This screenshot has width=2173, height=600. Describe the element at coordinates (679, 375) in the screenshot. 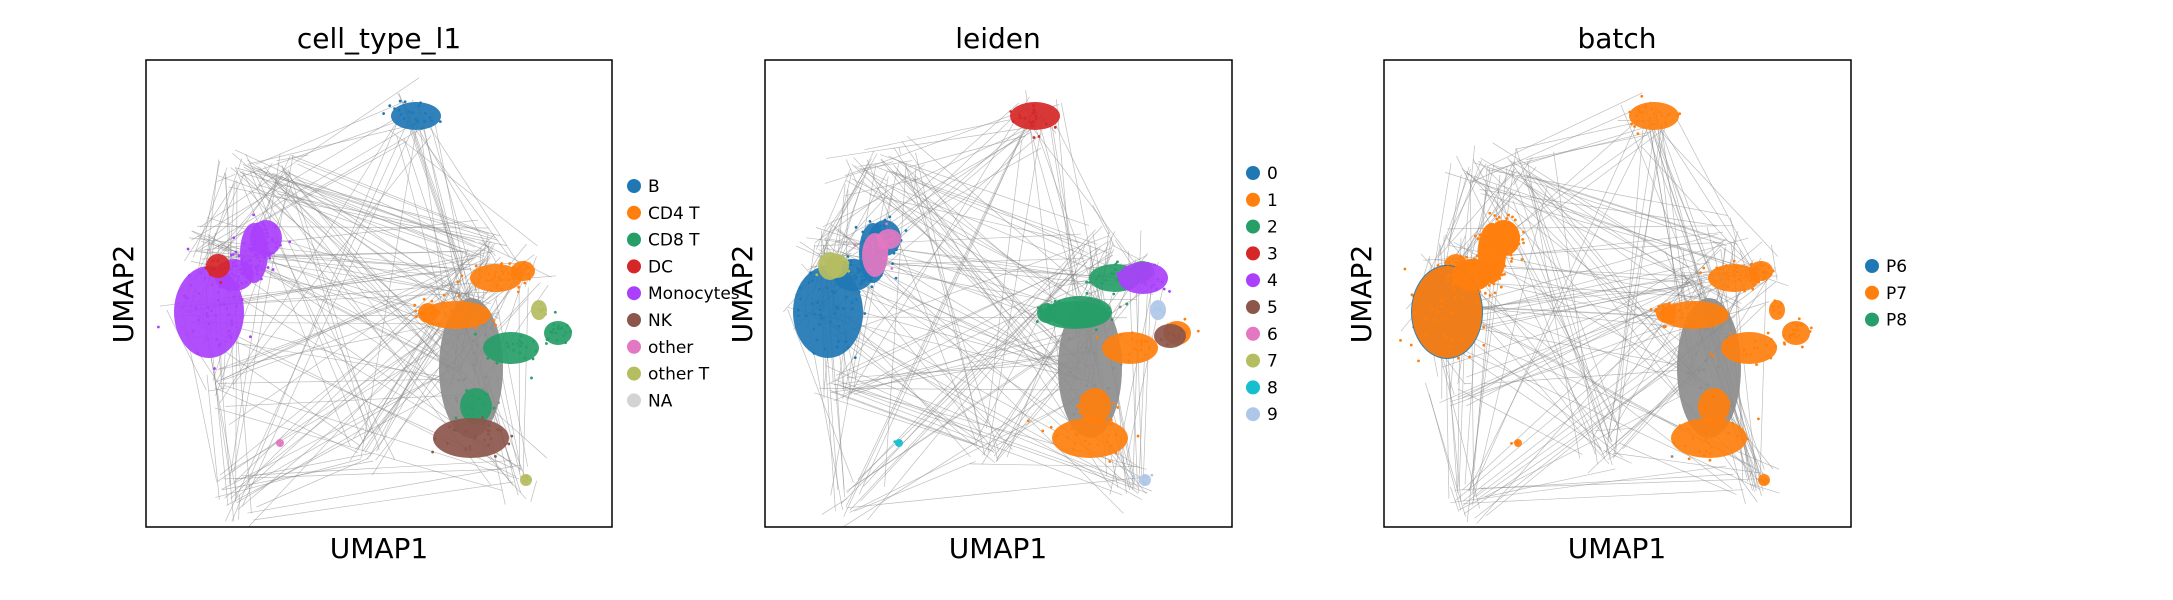

I see `legend-label: other T` at that location.